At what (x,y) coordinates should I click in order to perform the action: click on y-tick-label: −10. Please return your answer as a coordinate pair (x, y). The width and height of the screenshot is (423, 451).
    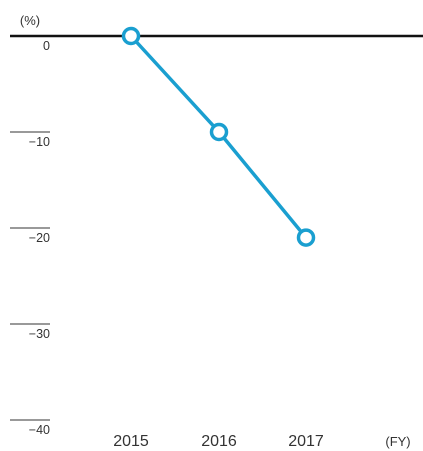
    Looking at the image, I should click on (39, 142).